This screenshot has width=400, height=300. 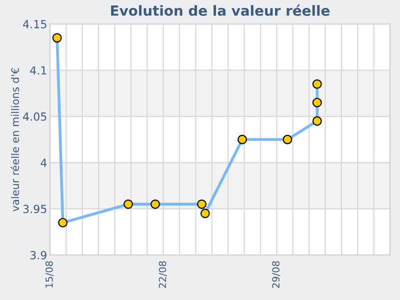 What do you see at coordinates (49, 274) in the screenshot?
I see `x-tick-label: 15/08` at bounding box center [49, 274].